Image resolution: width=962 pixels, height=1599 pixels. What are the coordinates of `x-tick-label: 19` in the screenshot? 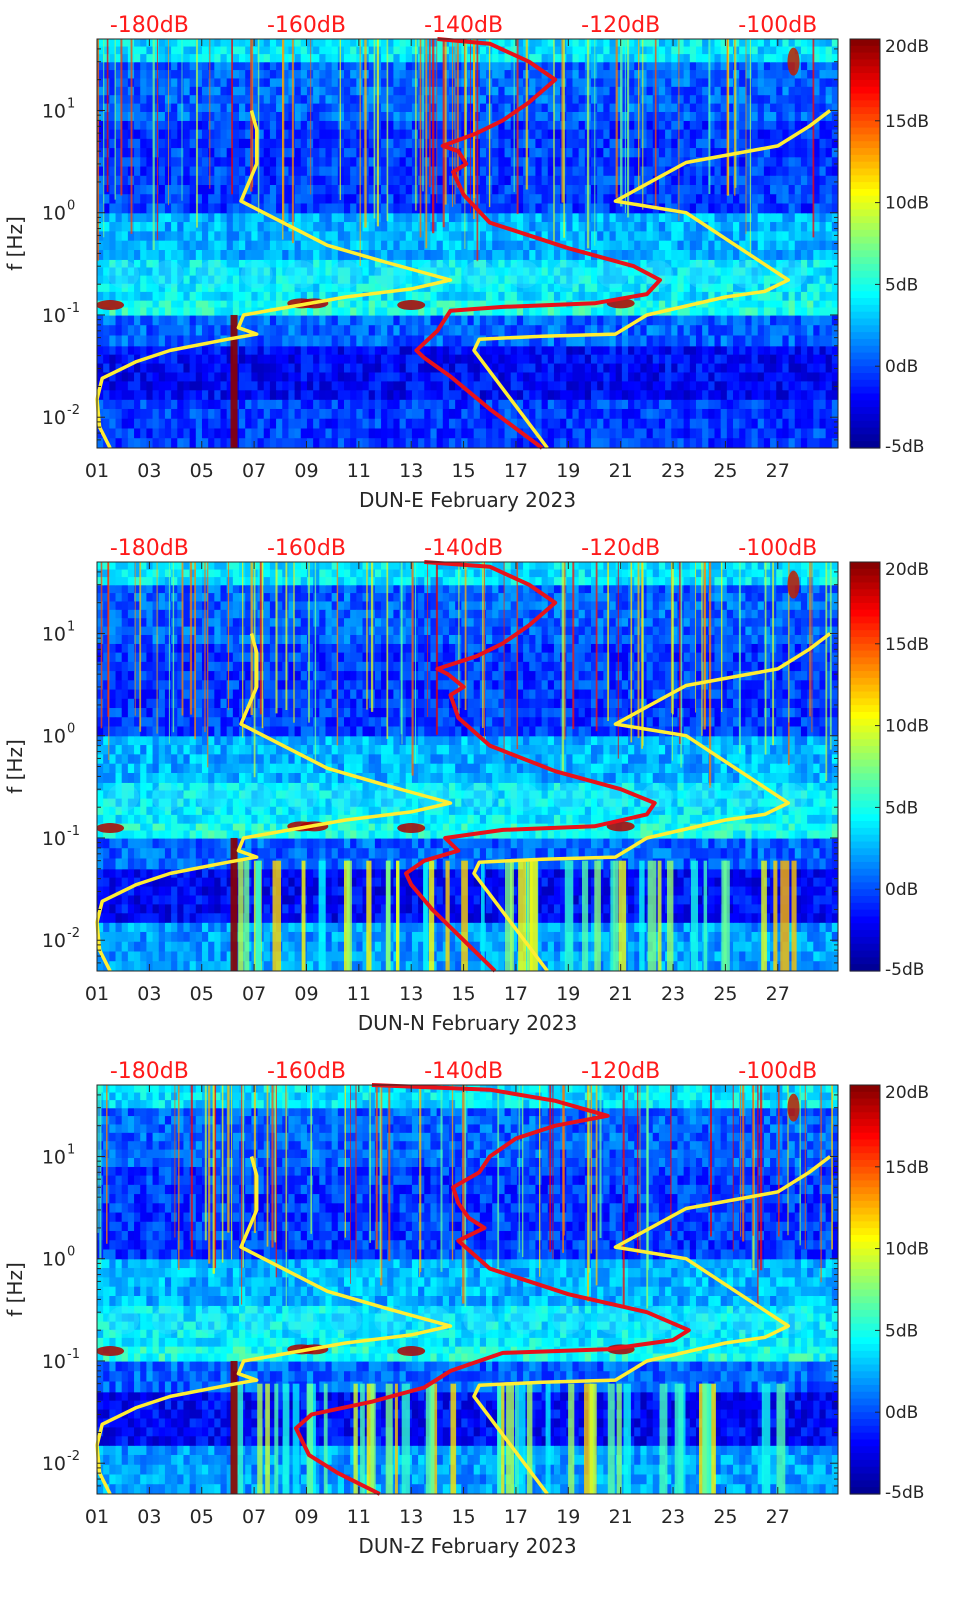 It's located at (568, 994).